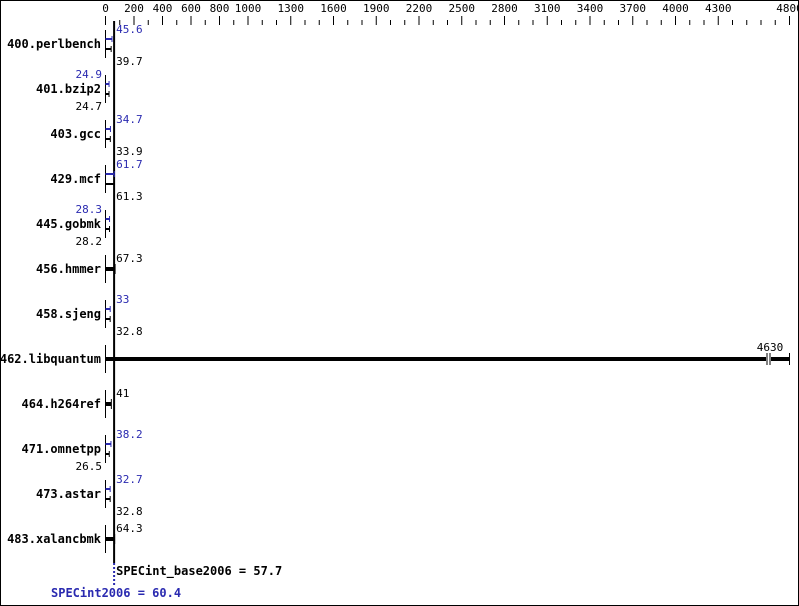 This screenshot has width=799, height=606. I want to click on benchmark-label: 462.libquantum, so click(51, 359).